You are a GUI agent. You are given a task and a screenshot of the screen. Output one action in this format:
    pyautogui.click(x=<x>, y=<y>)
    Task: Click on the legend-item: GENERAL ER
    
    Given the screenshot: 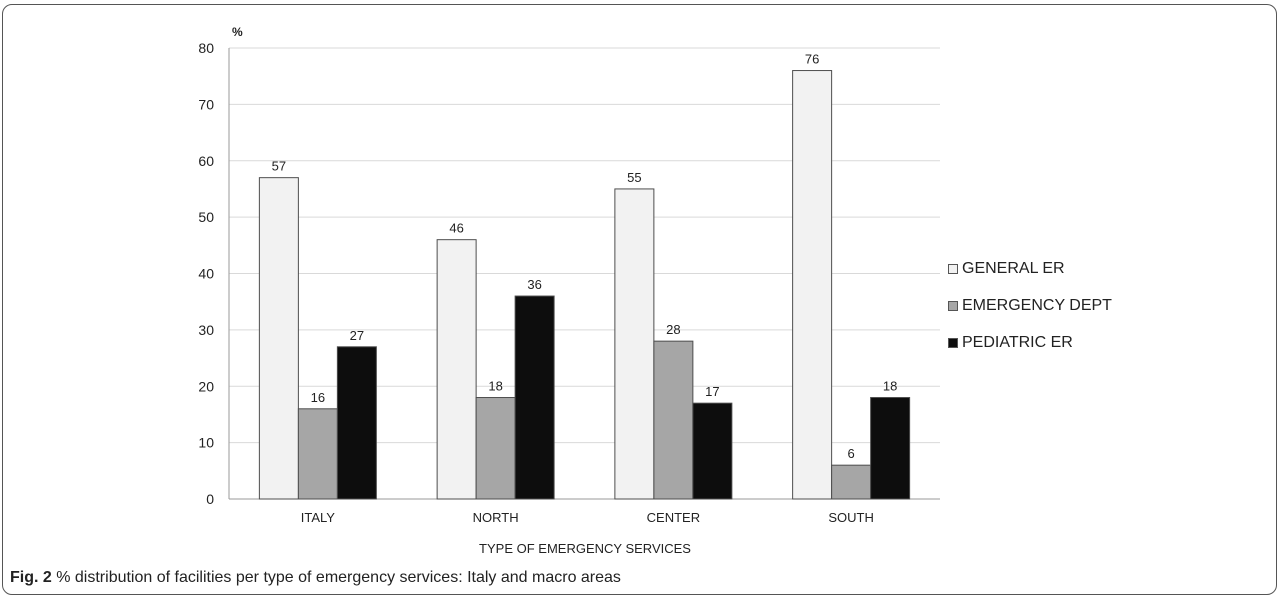 What is the action you would take?
    pyautogui.click(x=1030, y=268)
    